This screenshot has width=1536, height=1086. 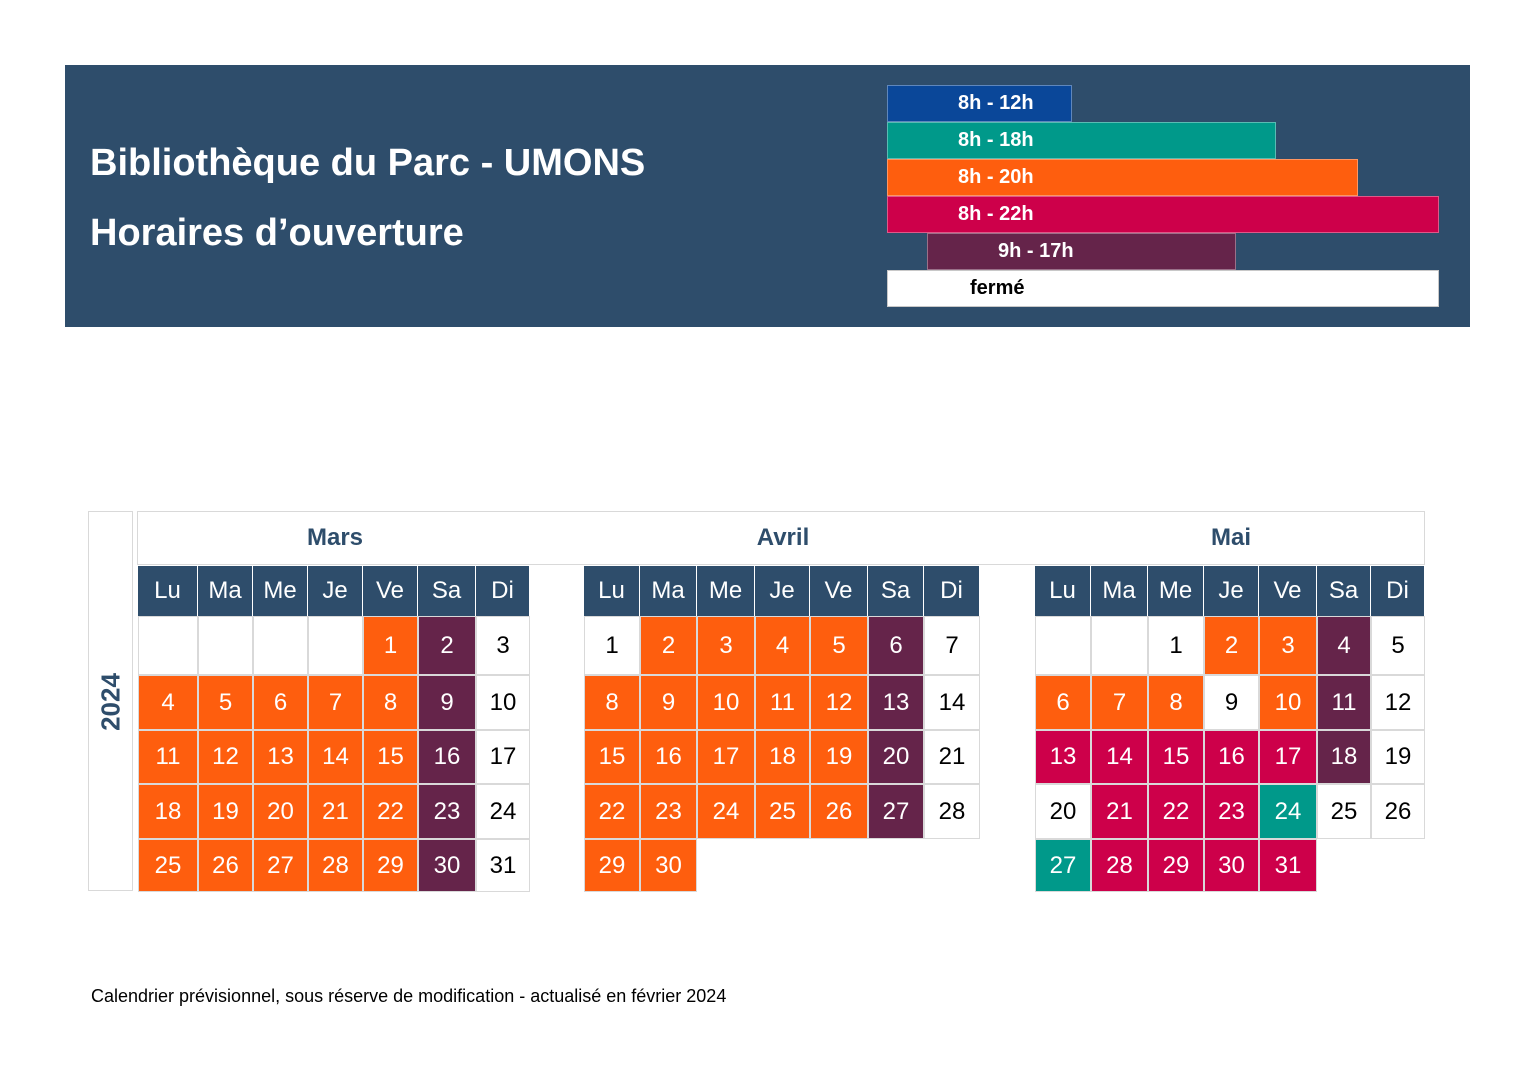 I want to click on legend-label: 8h - 22h, so click(x=996, y=214).